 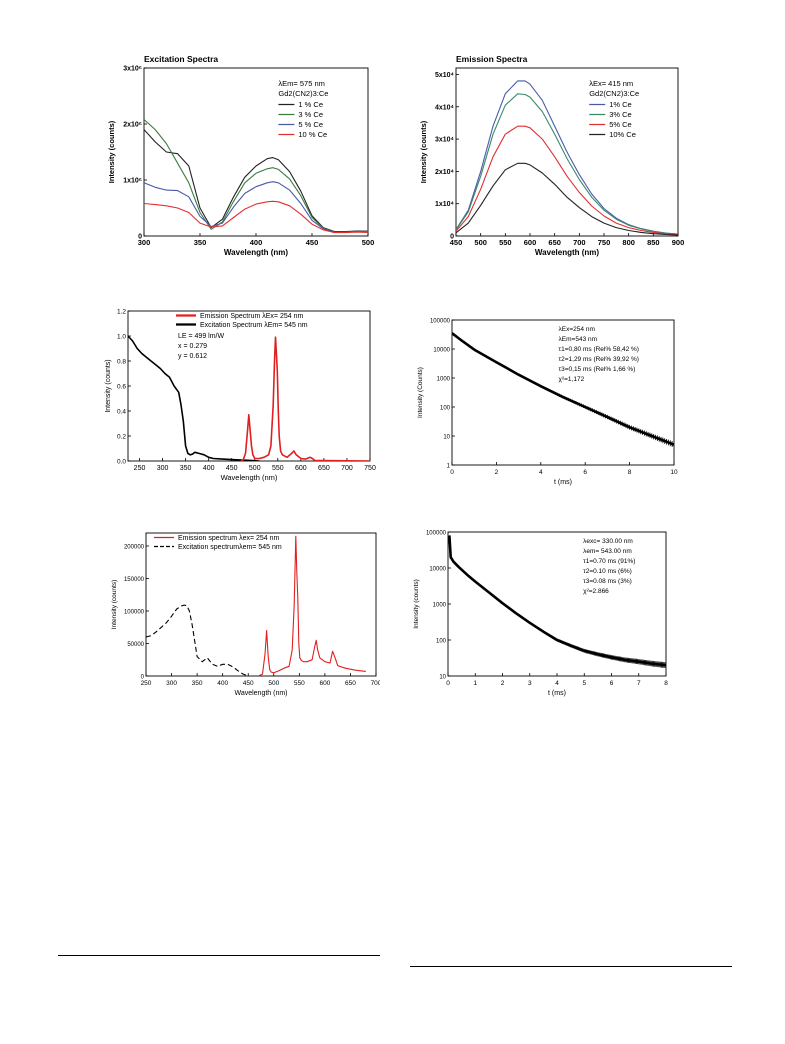 What do you see at coordinates (597, 369) in the screenshot?
I see `annotation-text: τ3=0,15 ms (Rel% 1,66 %)` at bounding box center [597, 369].